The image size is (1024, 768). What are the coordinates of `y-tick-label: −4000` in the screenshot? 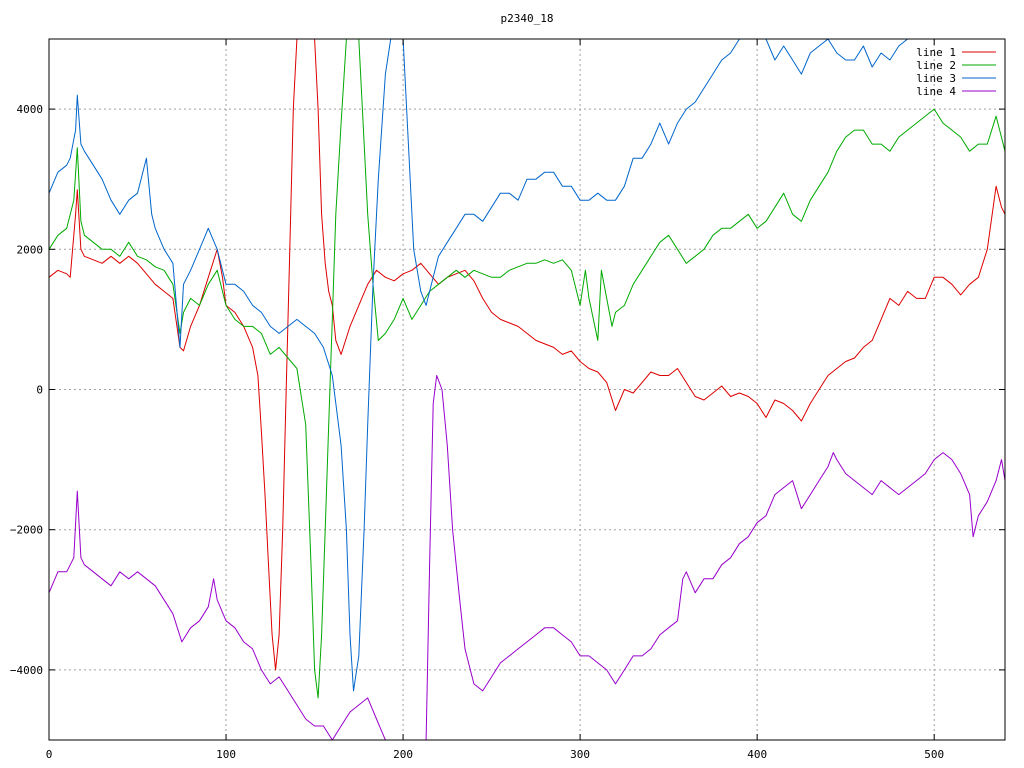 It's located at (26, 670).